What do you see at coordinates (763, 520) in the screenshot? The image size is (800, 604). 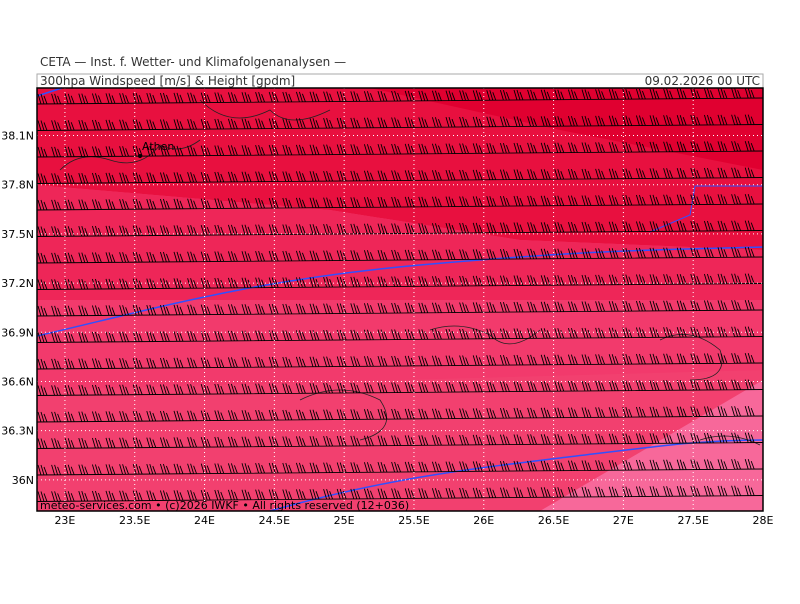 I see `x-tick-label: 28E` at bounding box center [763, 520].